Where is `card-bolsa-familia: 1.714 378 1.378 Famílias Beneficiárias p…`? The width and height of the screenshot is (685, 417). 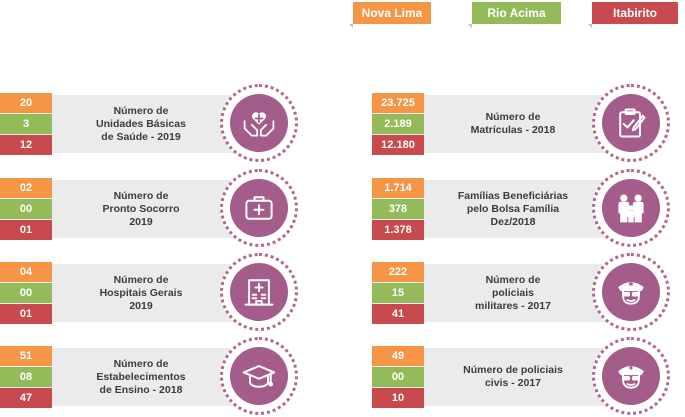 card-bolsa-familia: 1.714 378 1.378 Famílias Beneficiárias p… is located at coordinates (527, 208).